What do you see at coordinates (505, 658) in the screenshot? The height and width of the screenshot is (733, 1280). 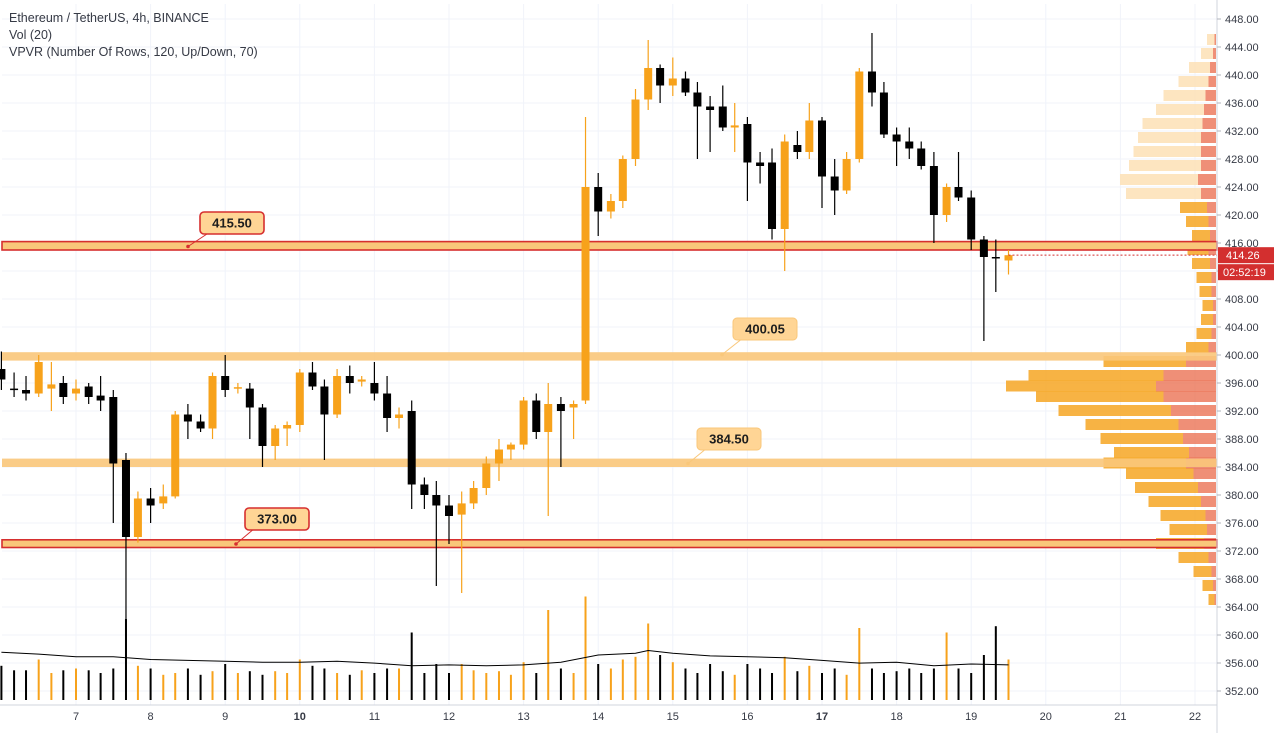 I see `volume-ma-line` at bounding box center [505, 658].